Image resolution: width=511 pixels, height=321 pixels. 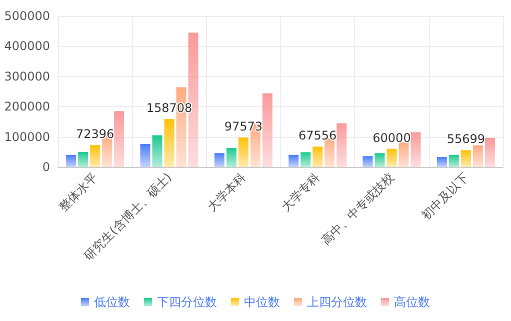 What do you see at coordinates (391, 137) in the screenshot?
I see `data-label: 60000` at bounding box center [391, 137].